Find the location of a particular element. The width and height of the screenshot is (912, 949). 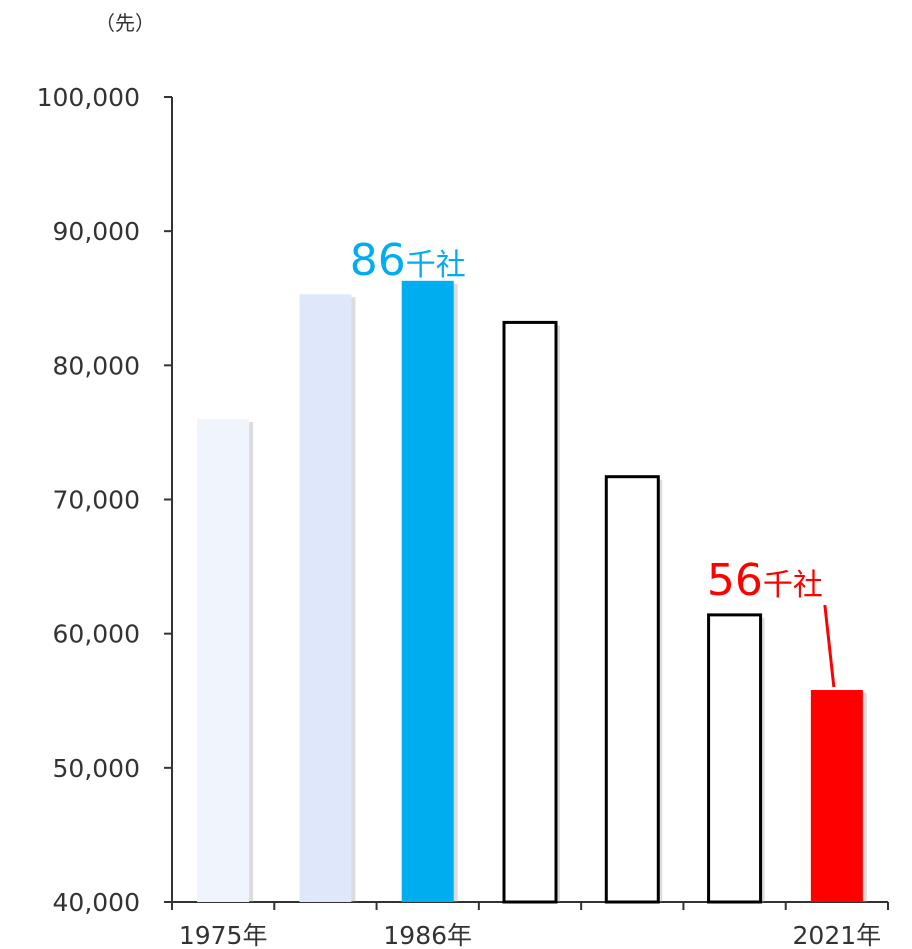

x-tick-label: 1986年 is located at coordinates (427, 935).